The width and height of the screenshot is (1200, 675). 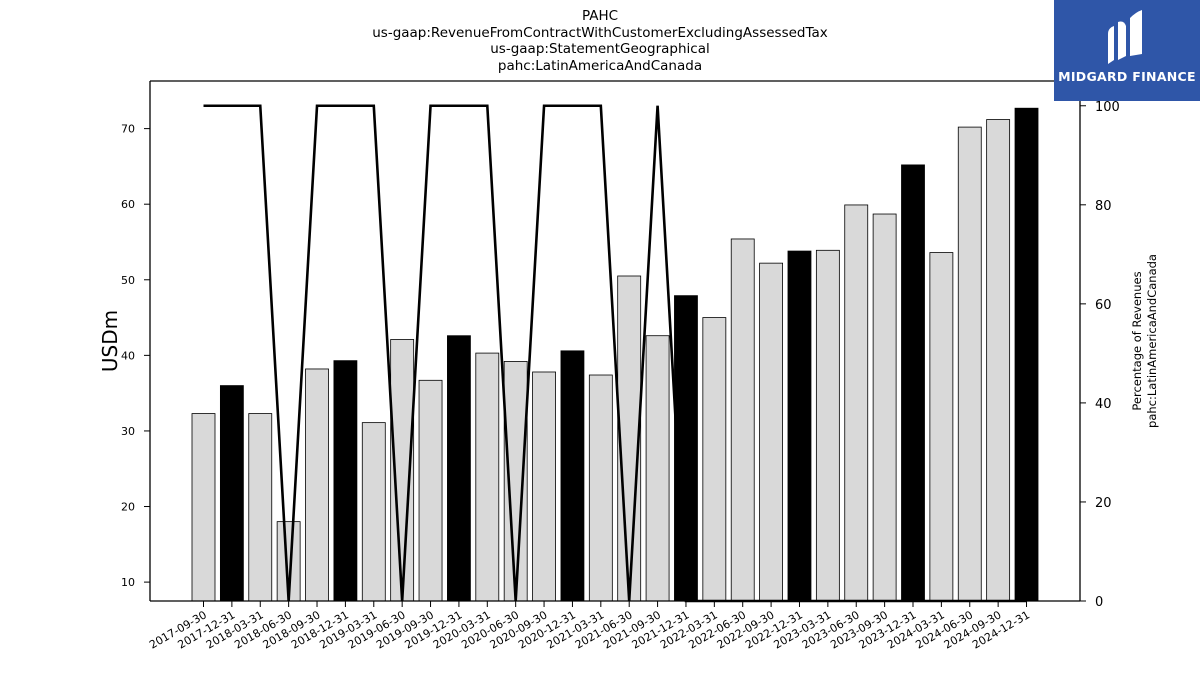 I want to click on chart-title-line-4: pahc:LatinAmericaAndCanada, so click(x=600, y=65).